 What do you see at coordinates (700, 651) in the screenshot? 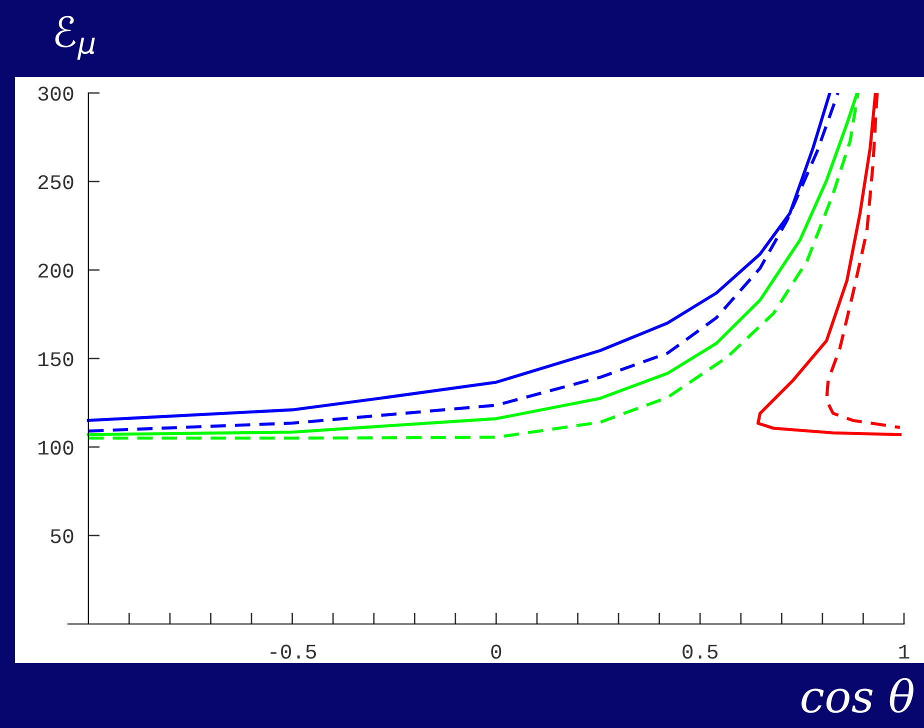
I see `x-tick-label: 0.5` at bounding box center [700, 651].